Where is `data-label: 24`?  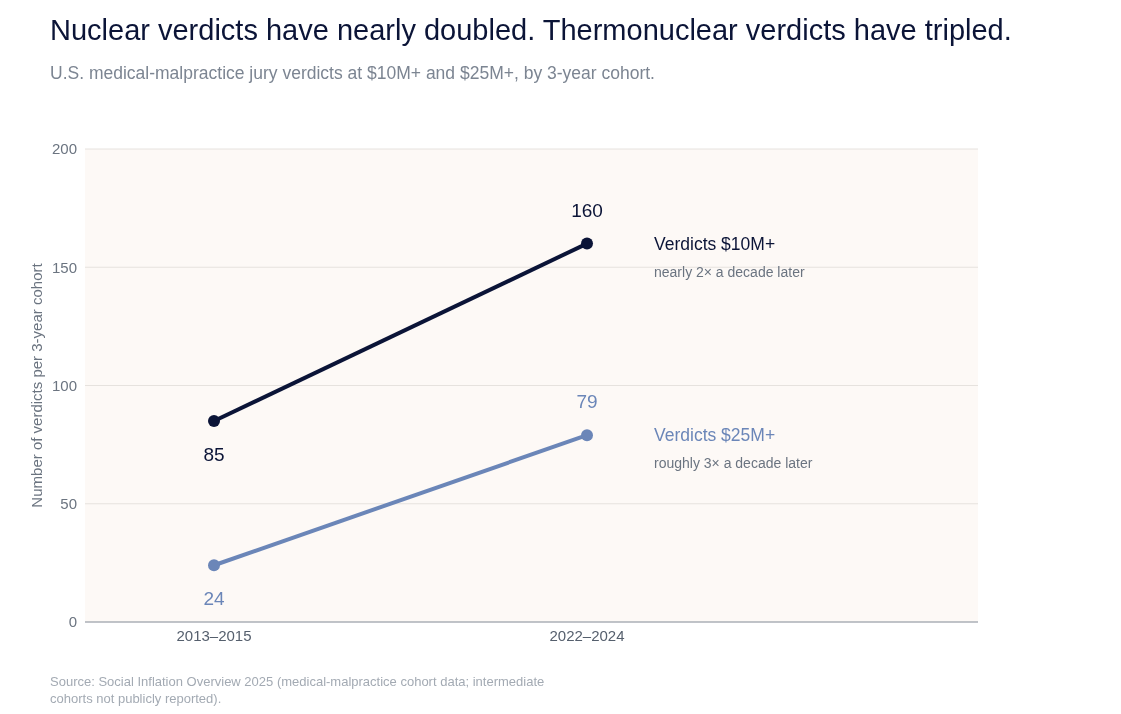
data-label: 24 is located at coordinates (214, 599).